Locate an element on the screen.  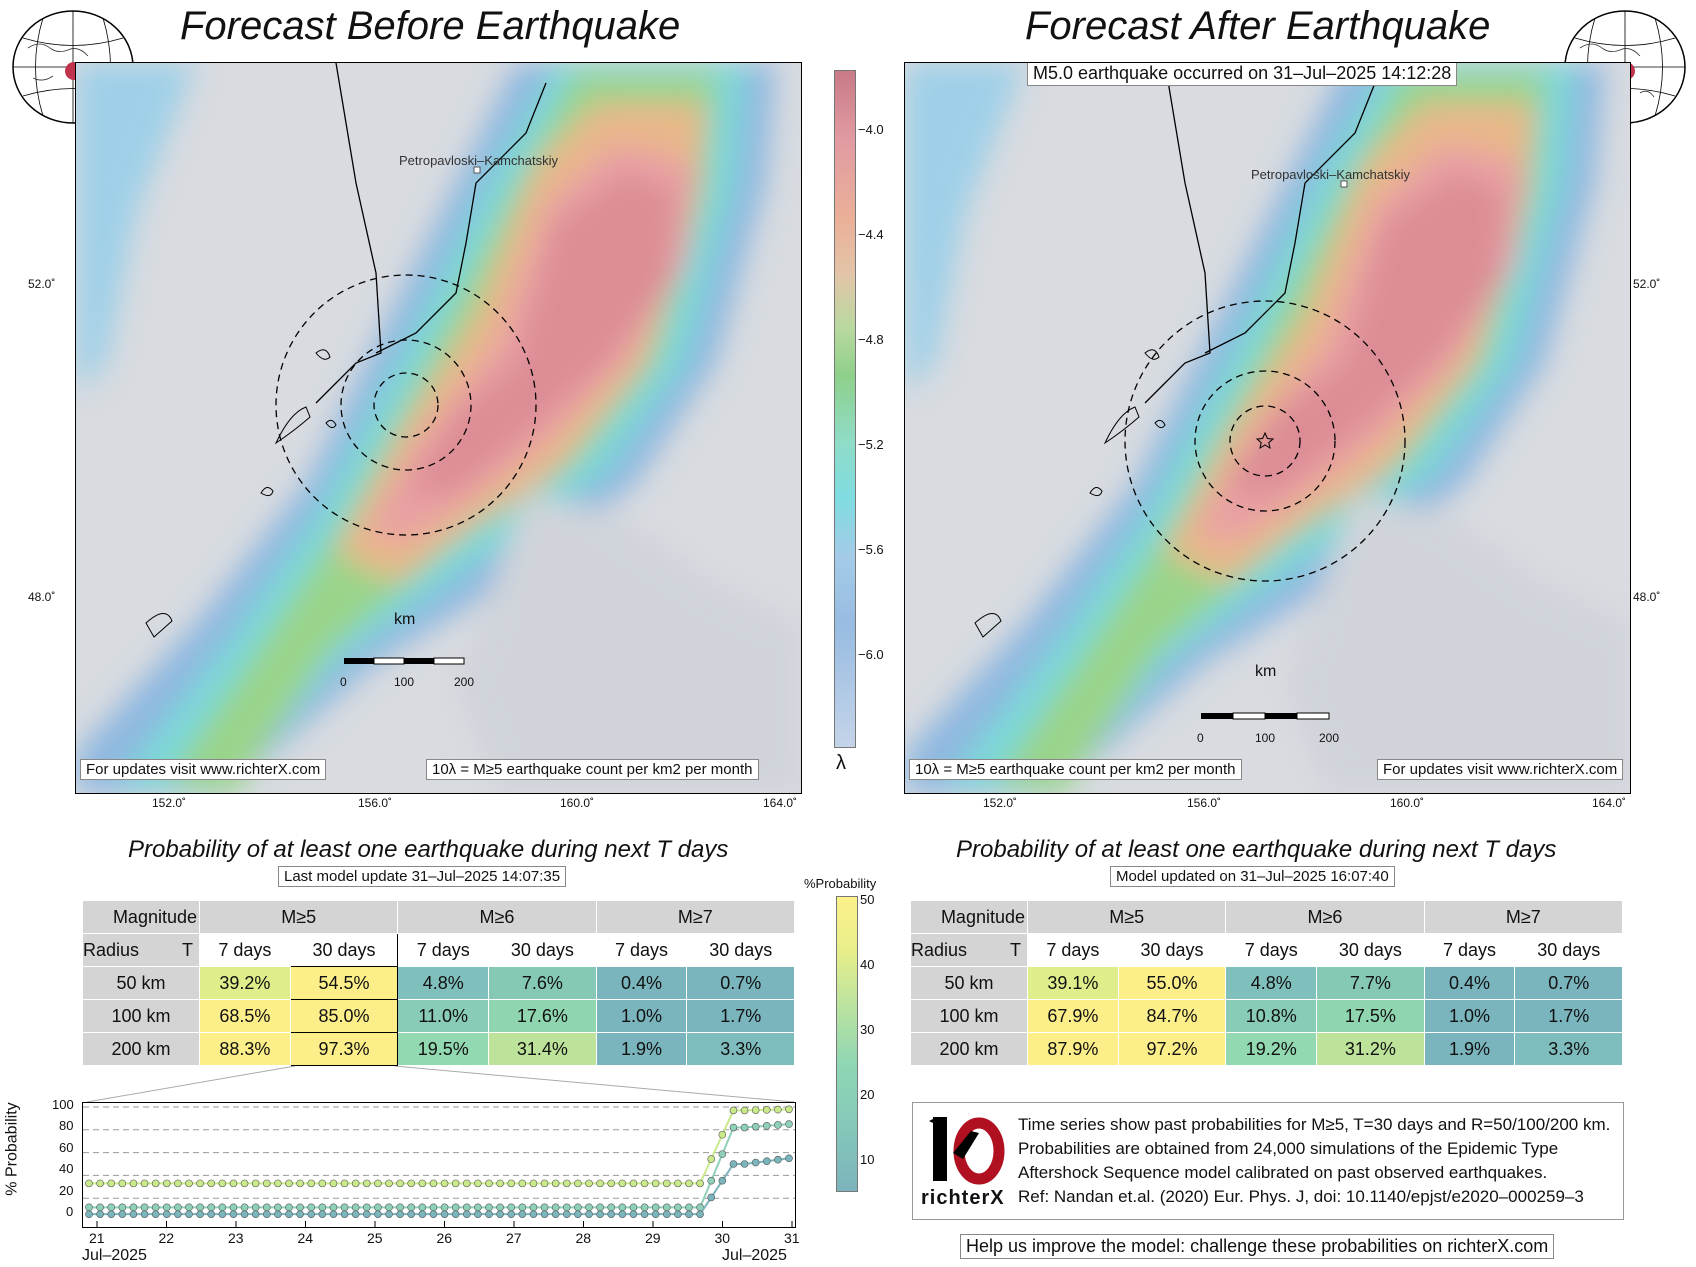
right-footer-link: For updates visit www.richterX.com is located at coordinates (1500, 769).